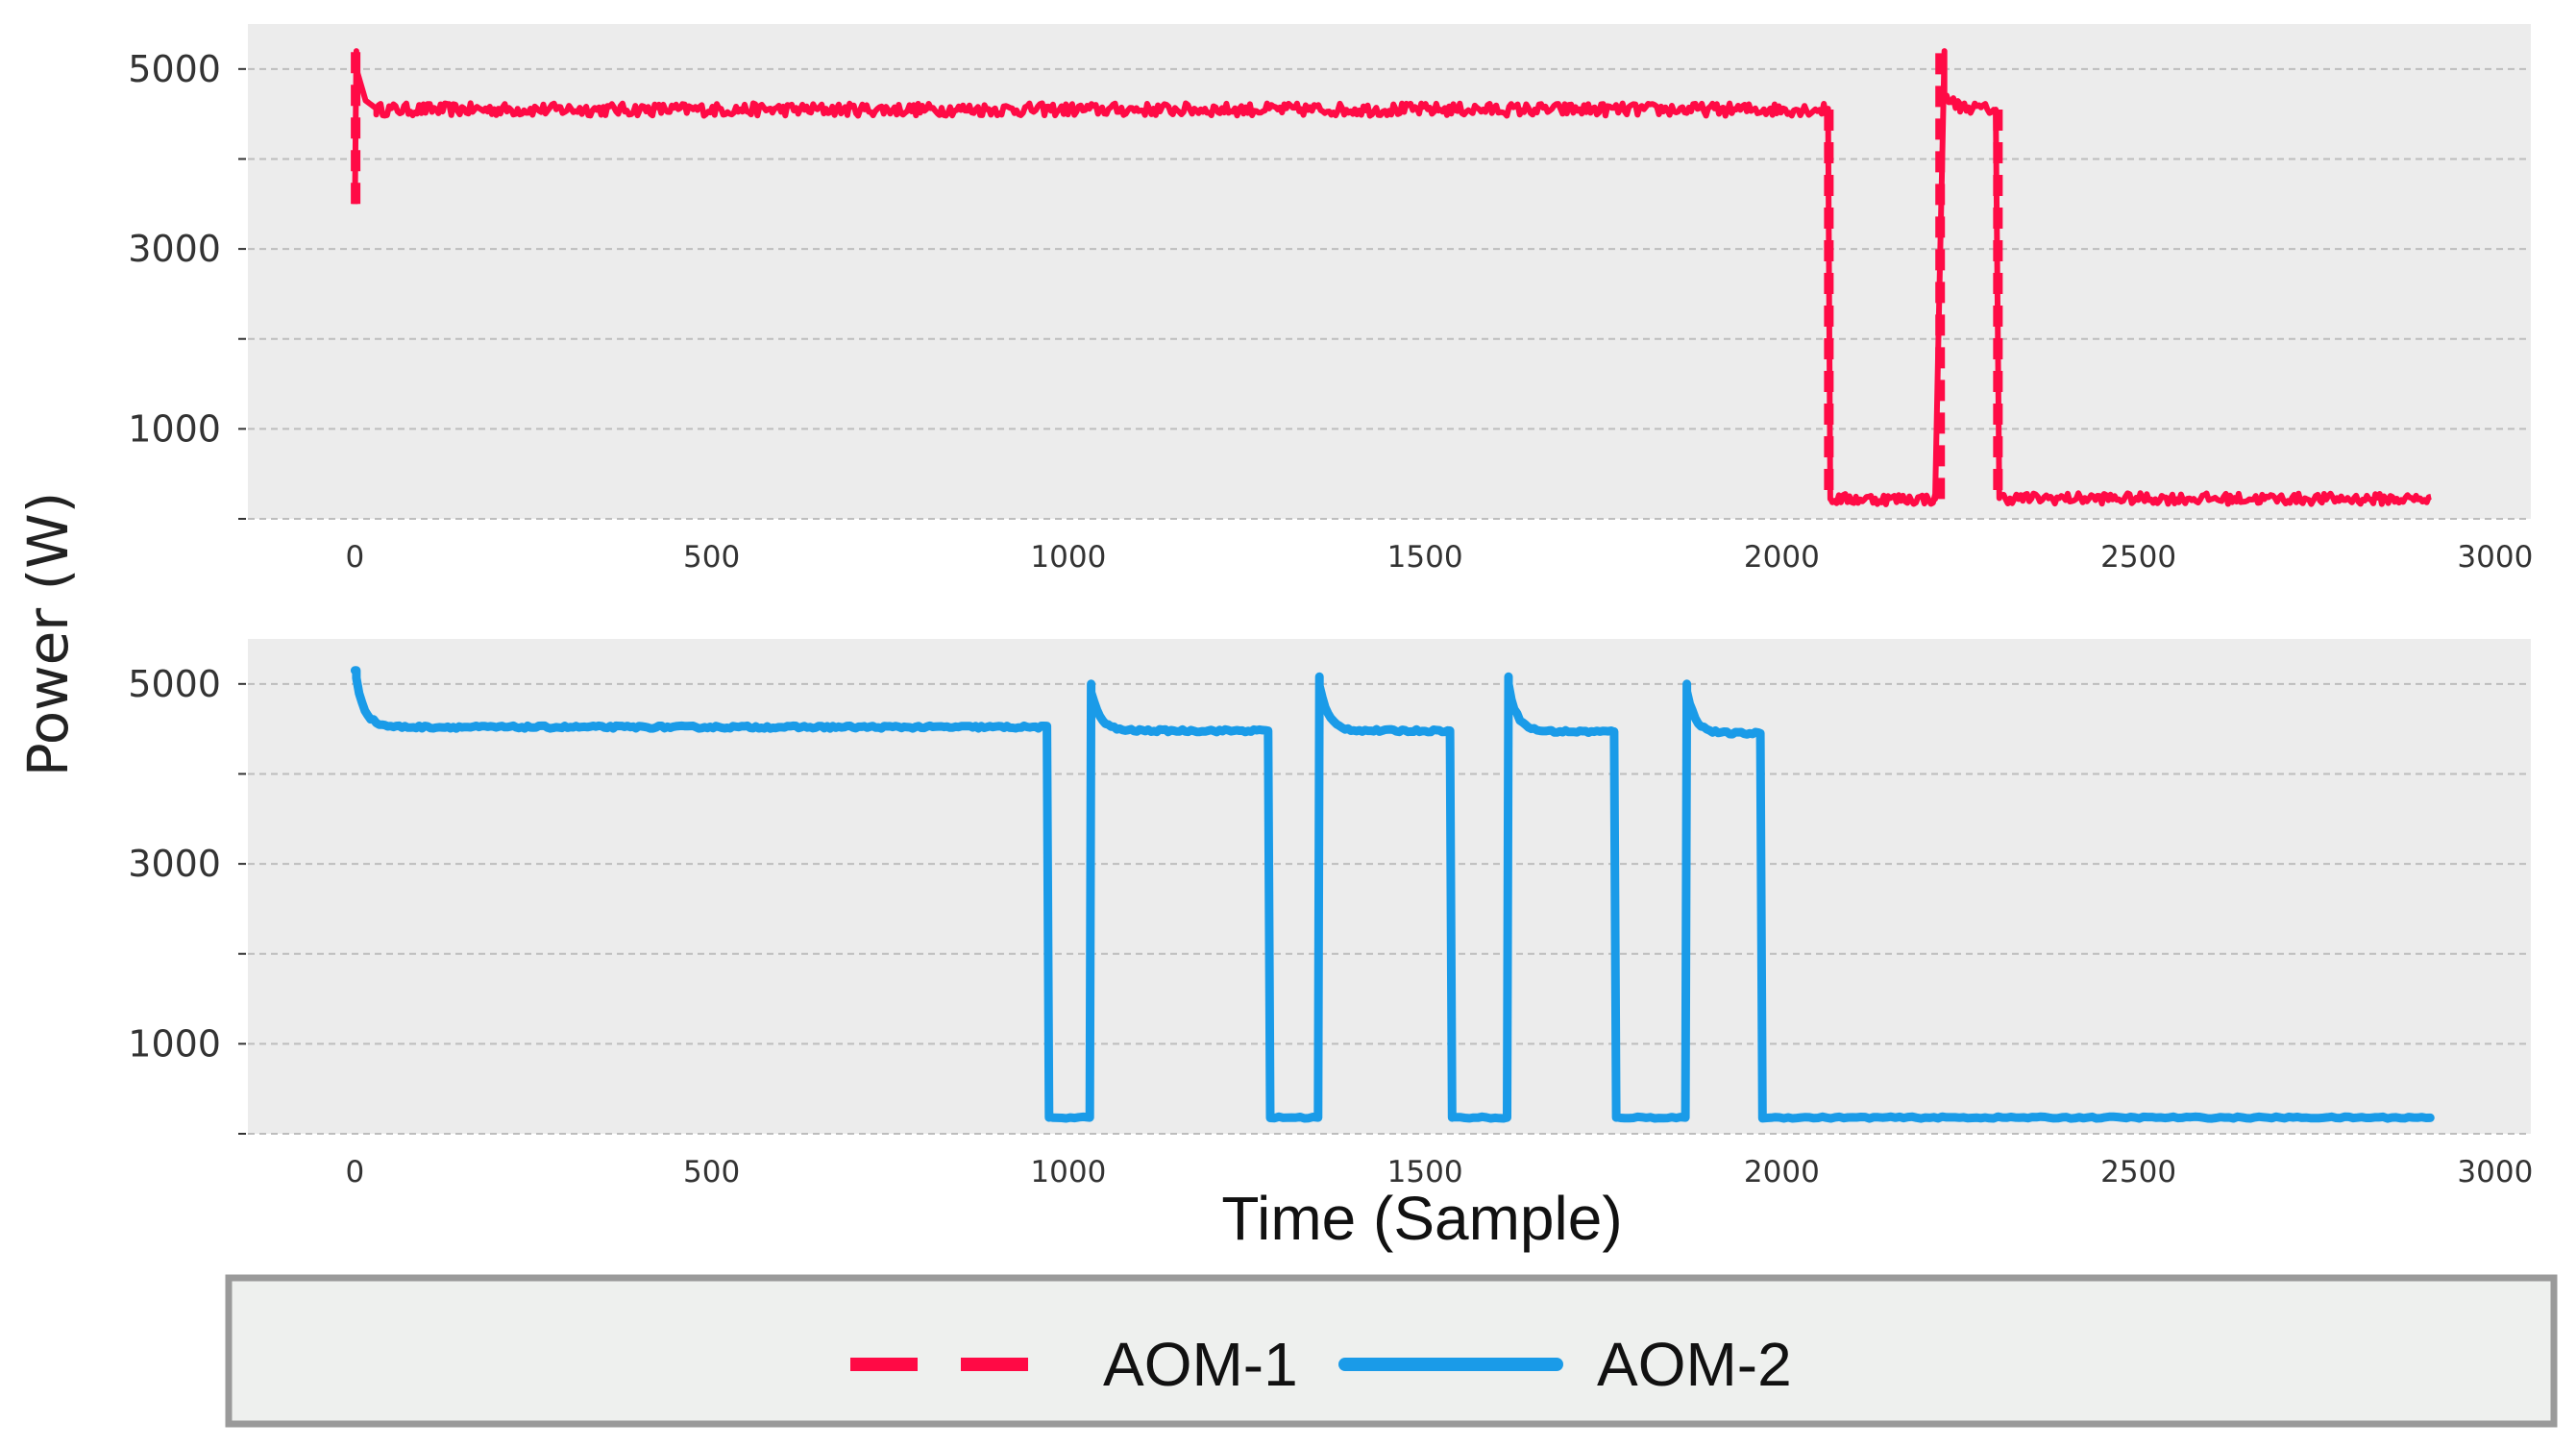  I want to click on panel-aom2-x-ticks: 0 500 1000 1500 2000 2500 3000, so click(1440, 1172).